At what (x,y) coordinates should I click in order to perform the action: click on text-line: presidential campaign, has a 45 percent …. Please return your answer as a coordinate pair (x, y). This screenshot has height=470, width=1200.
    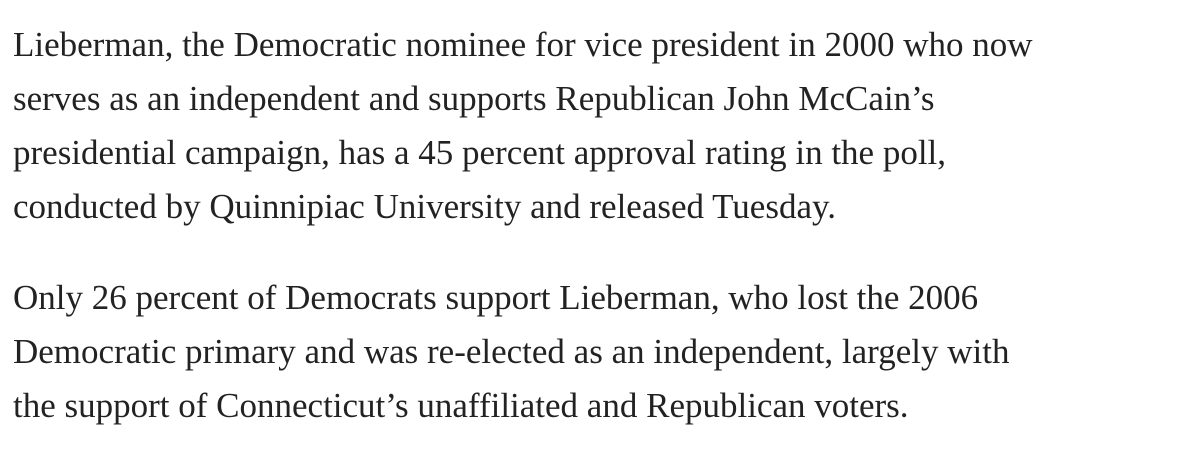
    Looking at the image, I should click on (480, 152).